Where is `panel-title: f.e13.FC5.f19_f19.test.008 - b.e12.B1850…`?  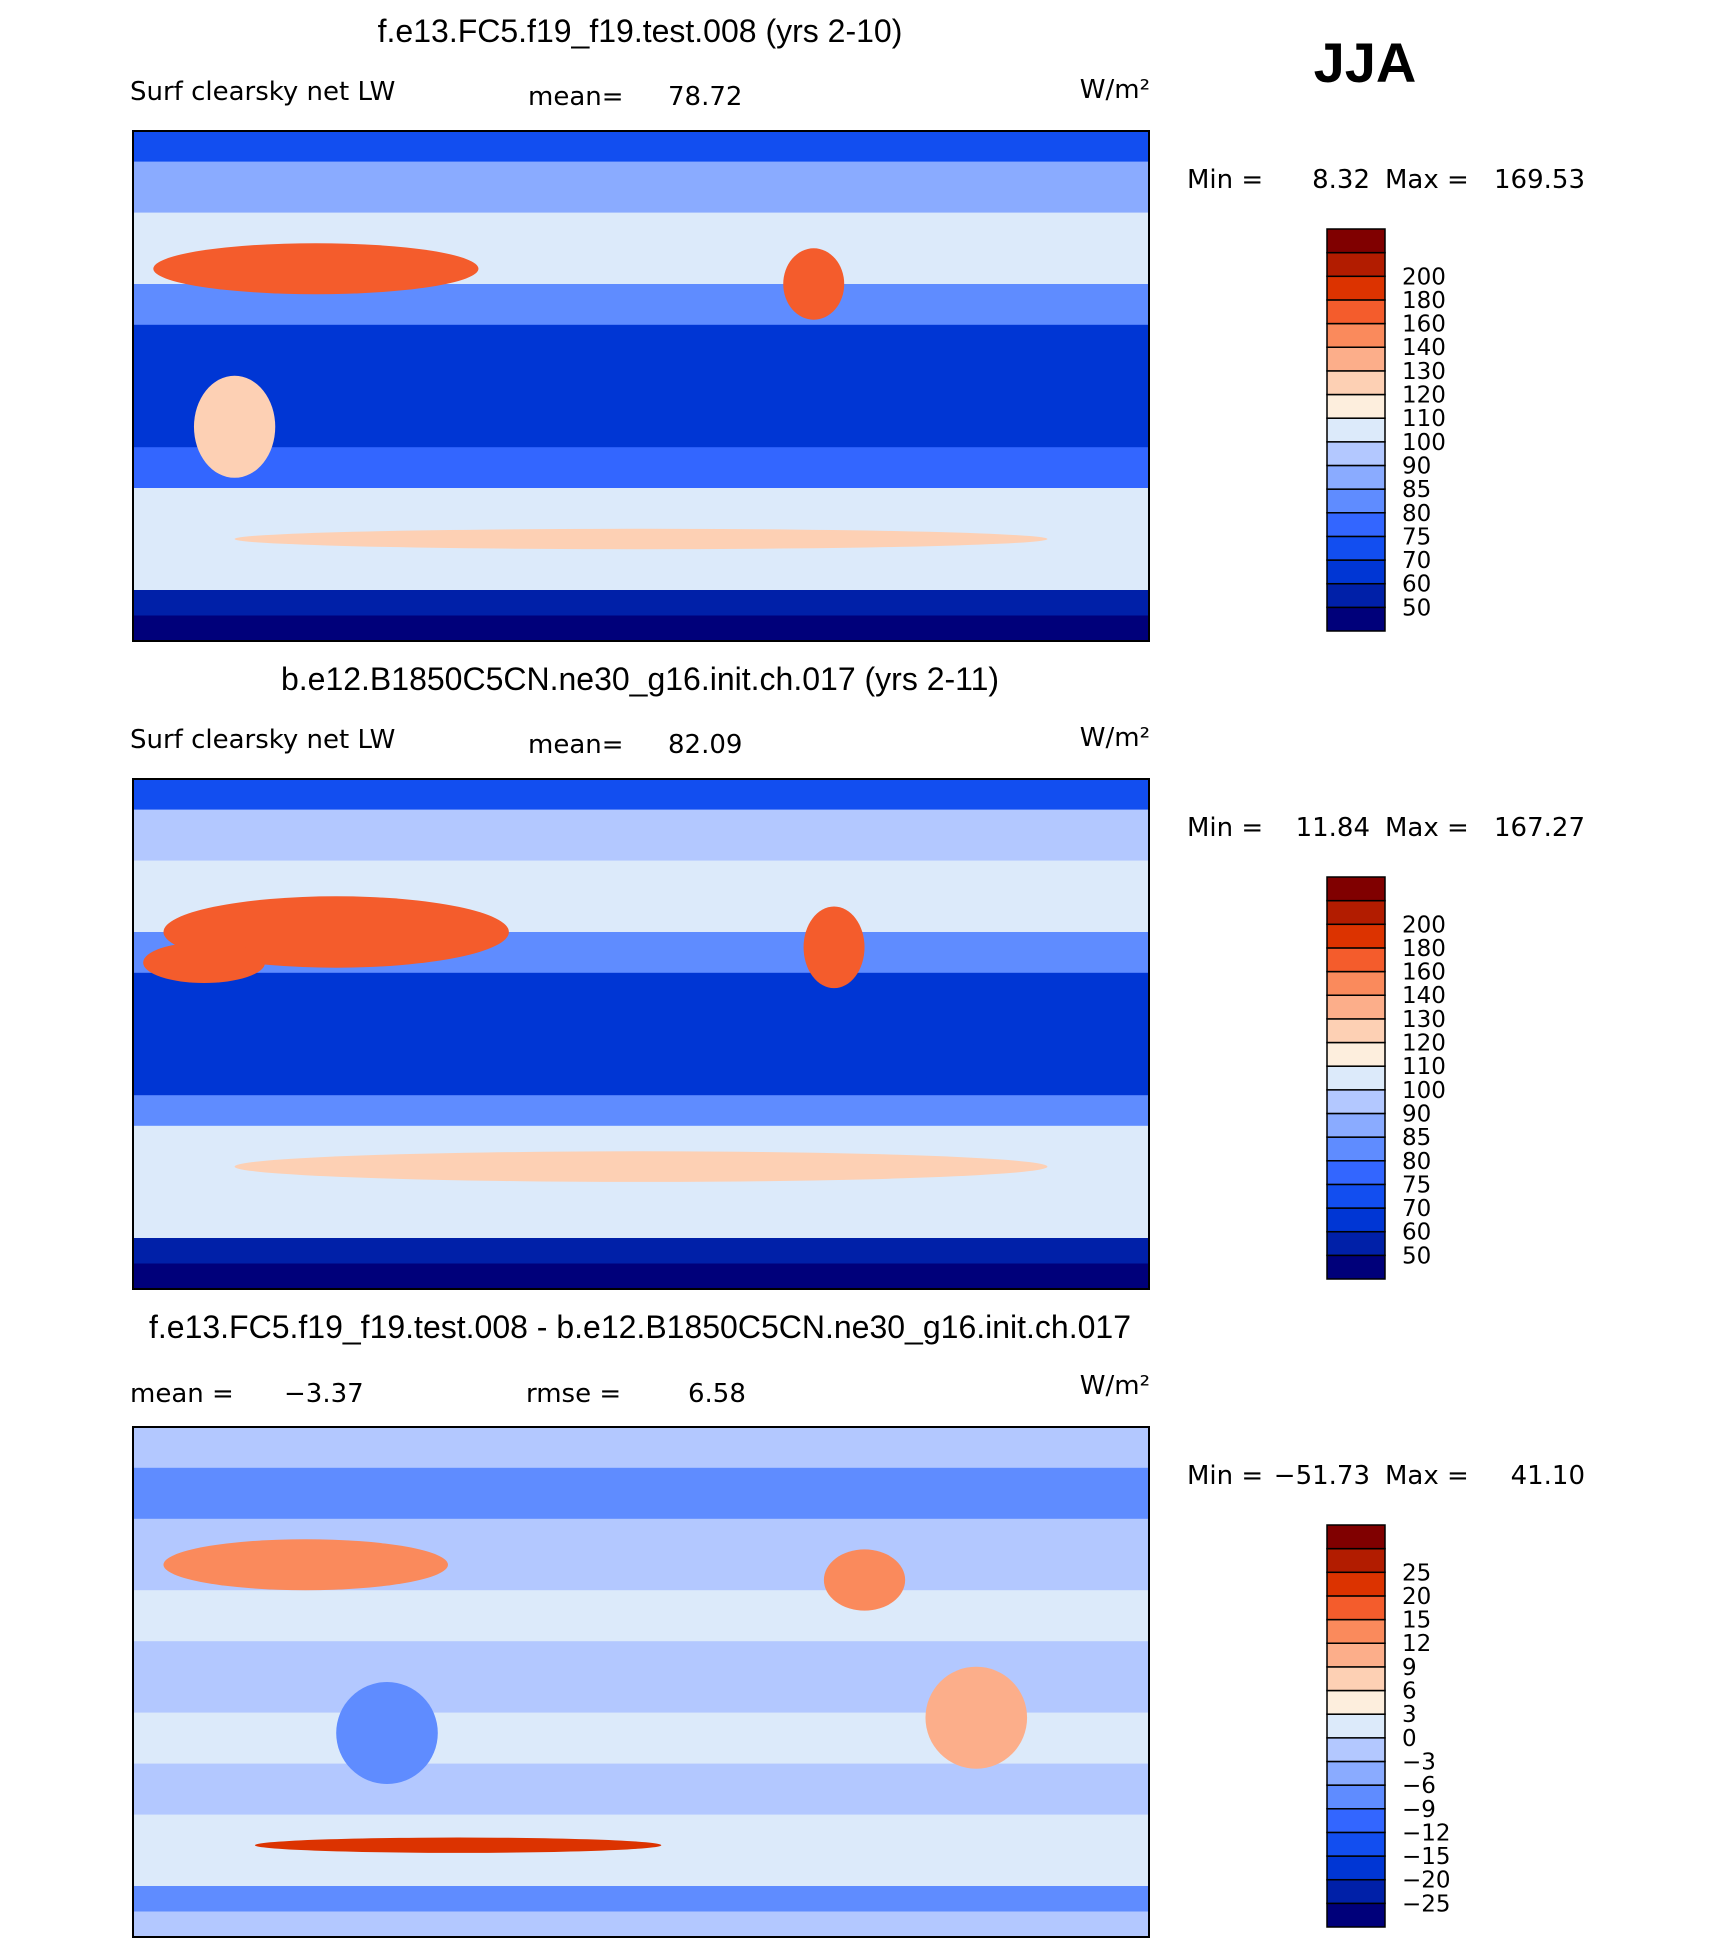
panel-title: f.e13.FC5.f19_f19.test.008 - b.e12.B1850… is located at coordinates (640, 1327).